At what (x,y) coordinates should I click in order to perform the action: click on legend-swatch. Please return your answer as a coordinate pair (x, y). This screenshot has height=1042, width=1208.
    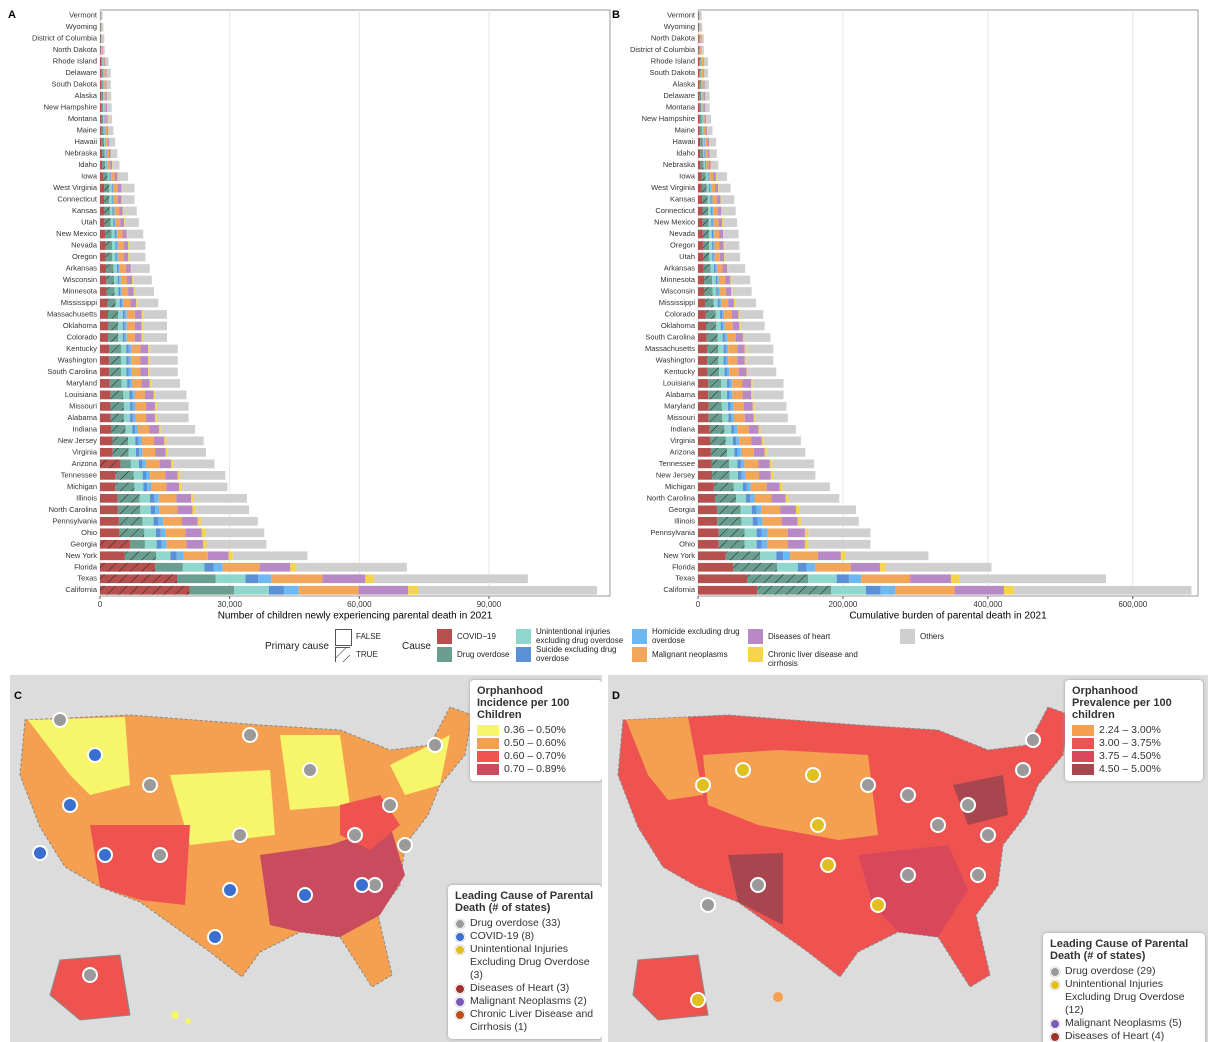
    Looking at the image, I should click on (444, 636).